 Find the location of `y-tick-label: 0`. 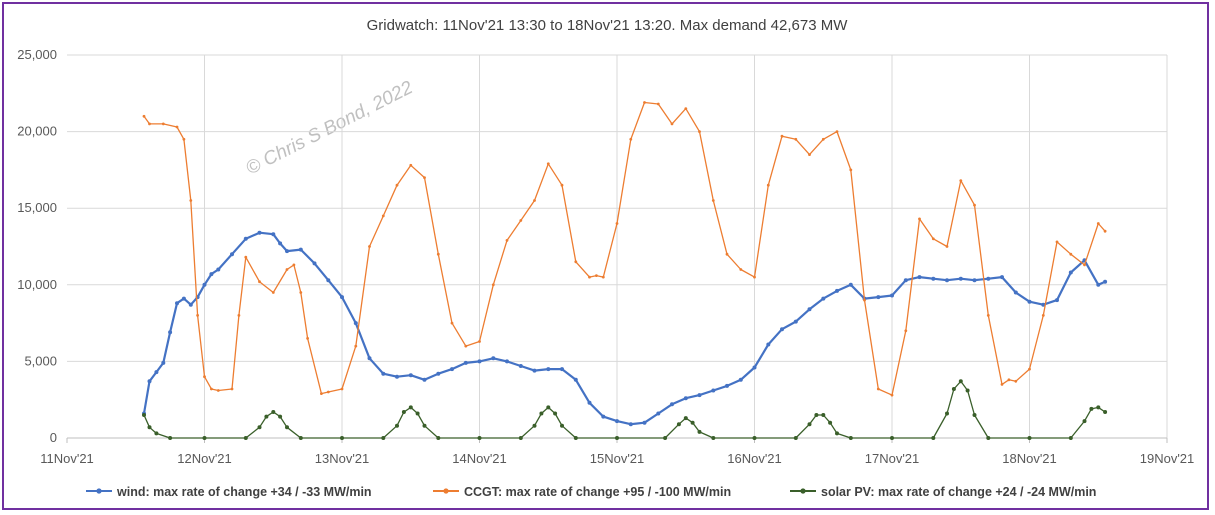

y-tick-label: 0 is located at coordinates (53, 437).